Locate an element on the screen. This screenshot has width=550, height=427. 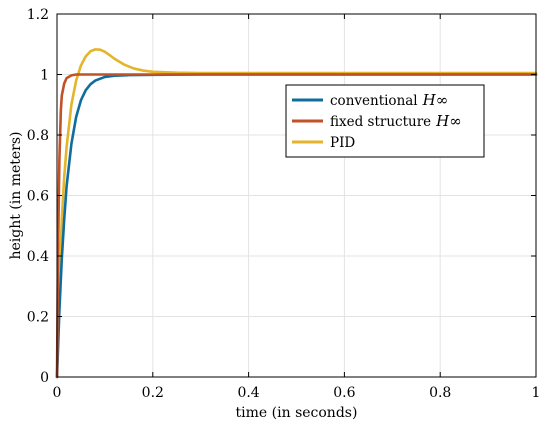
legend-series-name: PID is located at coordinates (342, 143).